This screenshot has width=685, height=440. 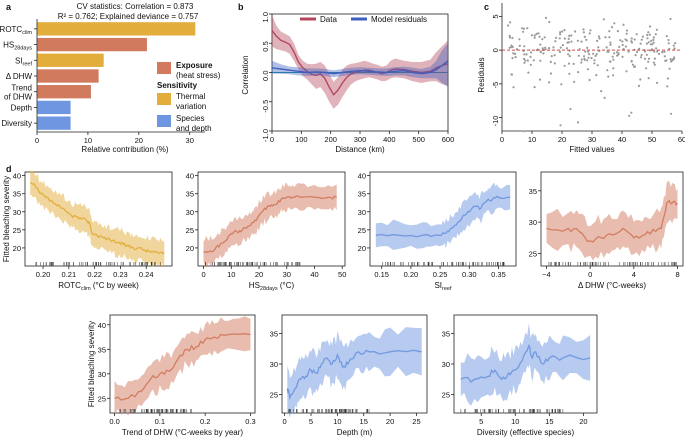 I want to click on pdp-d3-ytick-label-3: 35, so click(x=362, y=194).